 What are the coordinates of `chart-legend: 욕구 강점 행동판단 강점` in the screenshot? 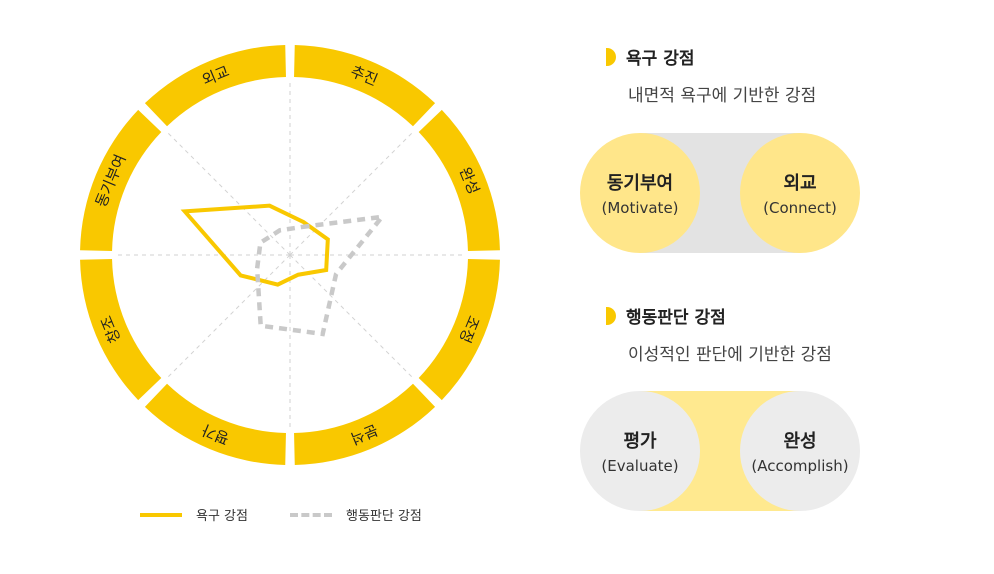 It's located at (302, 514).